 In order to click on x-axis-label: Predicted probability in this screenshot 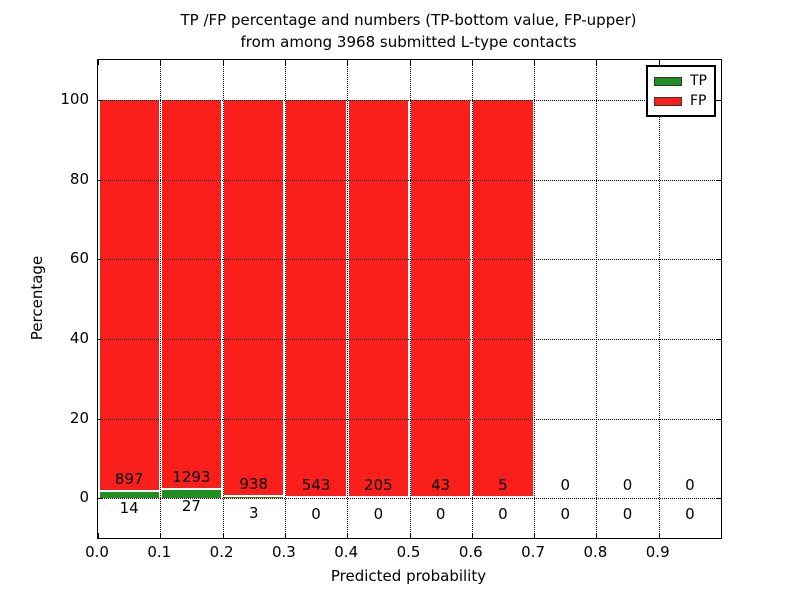, I will do `click(408, 576)`.